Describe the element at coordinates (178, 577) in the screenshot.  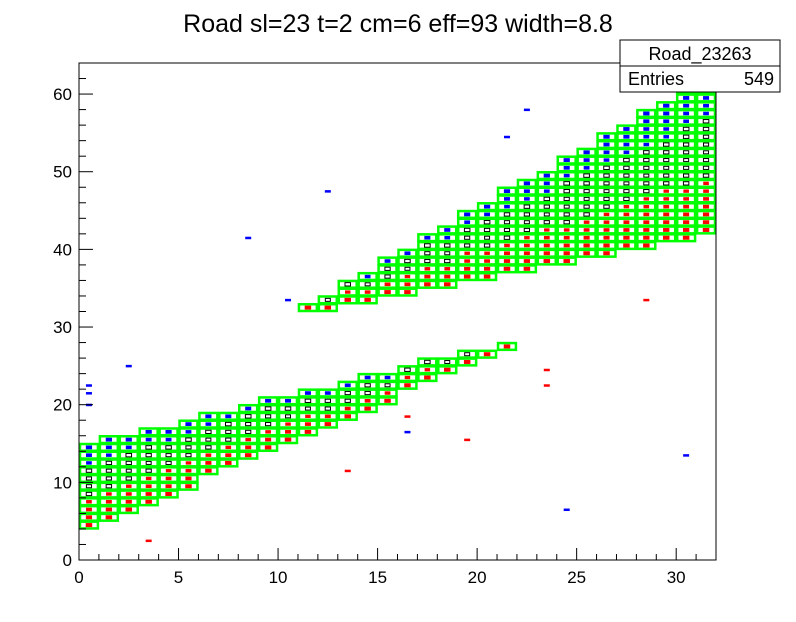
I see `x-tick-label: 5` at that location.